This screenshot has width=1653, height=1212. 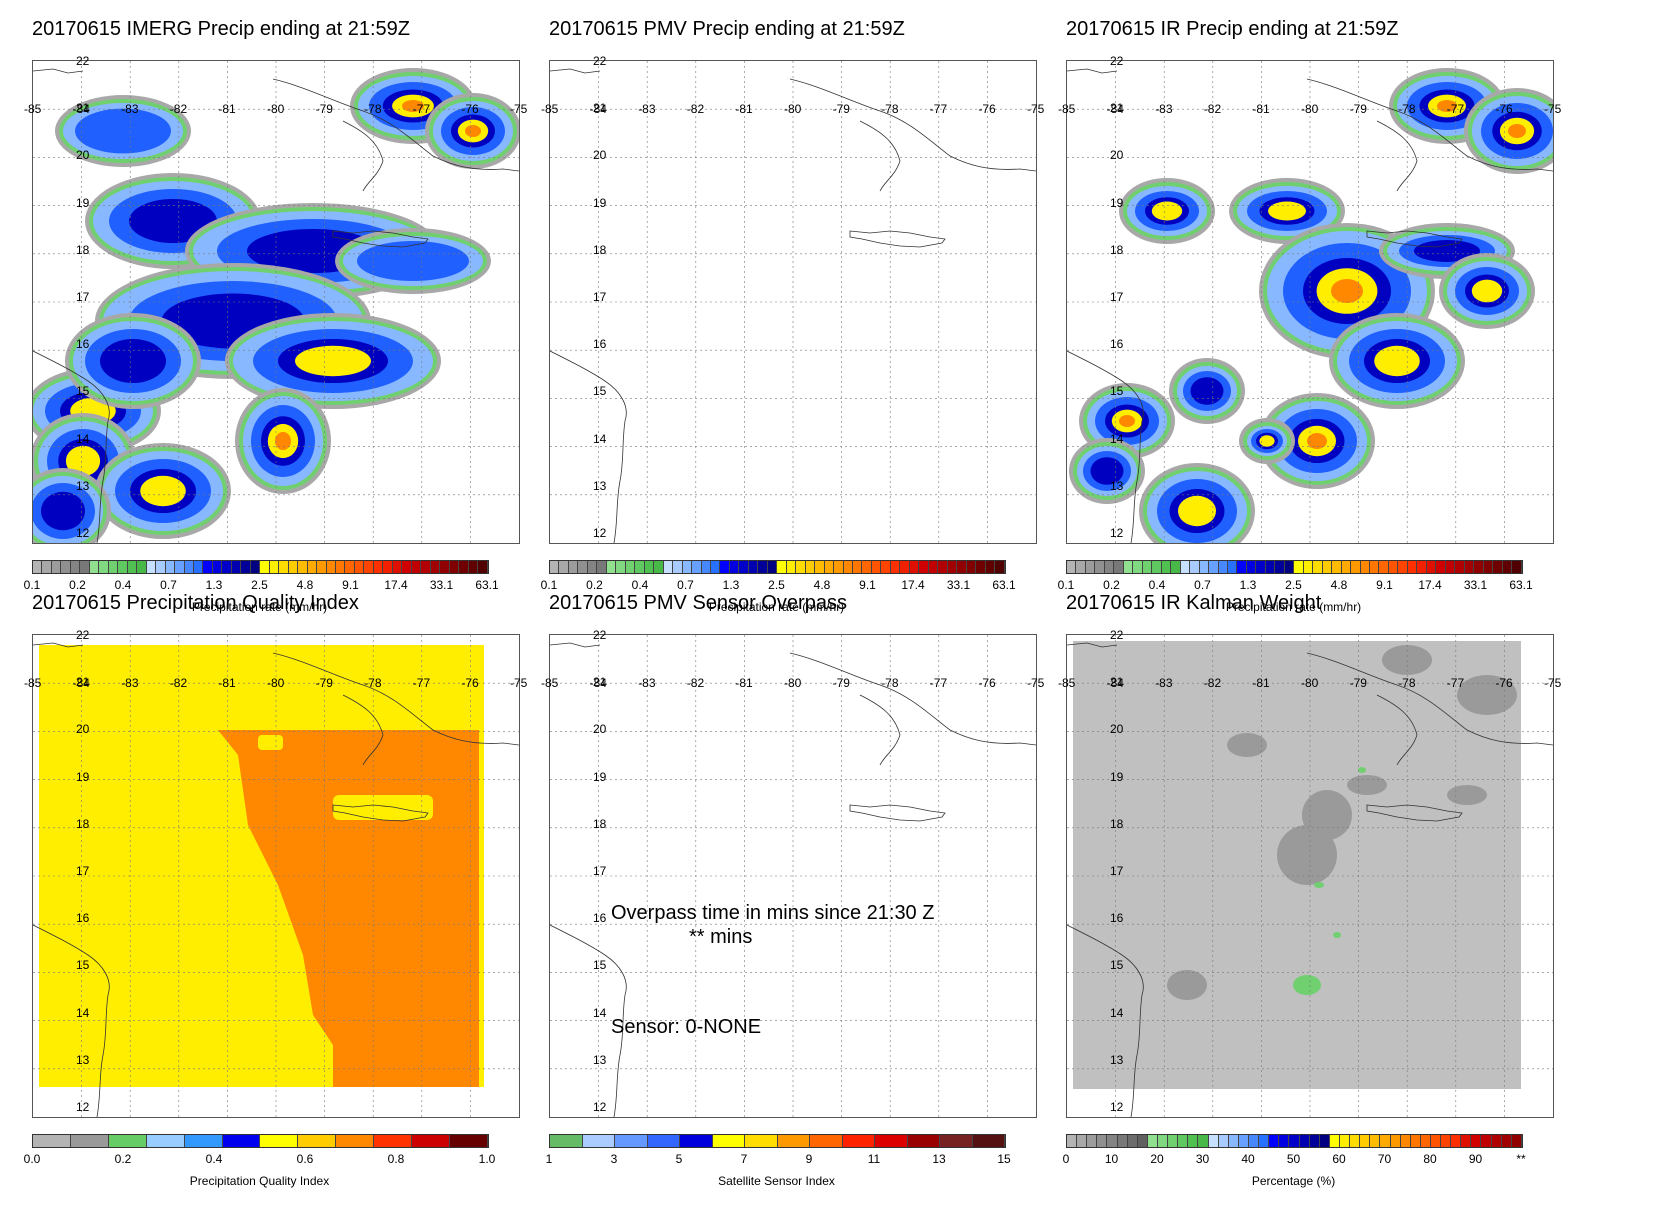 What do you see at coordinates (600, 533) in the screenshot?
I see `lat-tick-label: 12` at bounding box center [600, 533].